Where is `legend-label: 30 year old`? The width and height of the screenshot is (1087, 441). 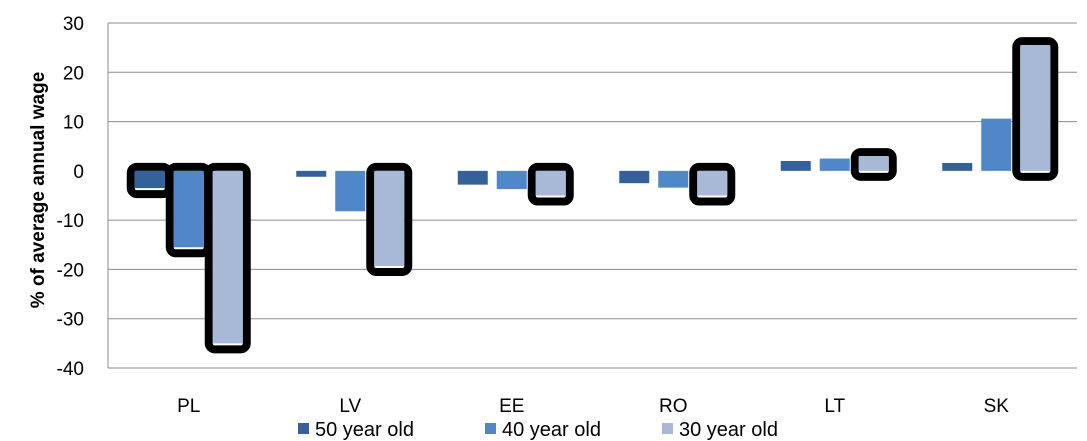 legend-label: 30 year old is located at coordinates (728, 430).